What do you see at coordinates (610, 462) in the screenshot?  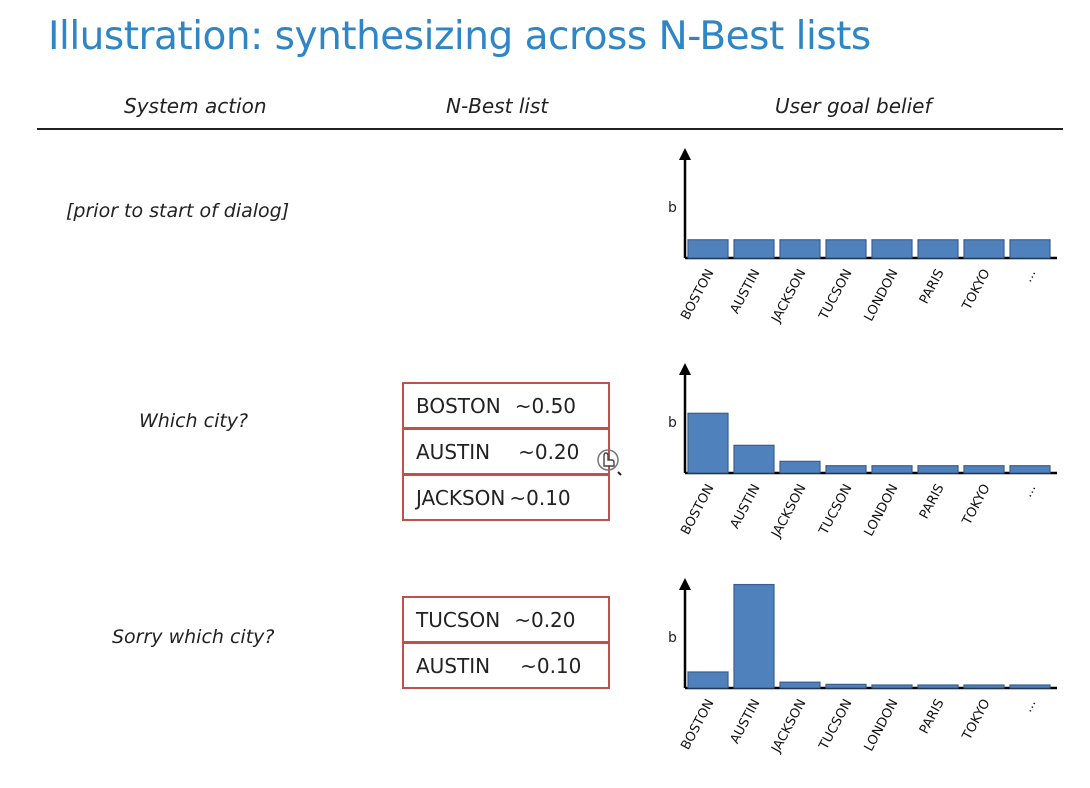 I see `hand-cursor-icon` at bounding box center [610, 462].